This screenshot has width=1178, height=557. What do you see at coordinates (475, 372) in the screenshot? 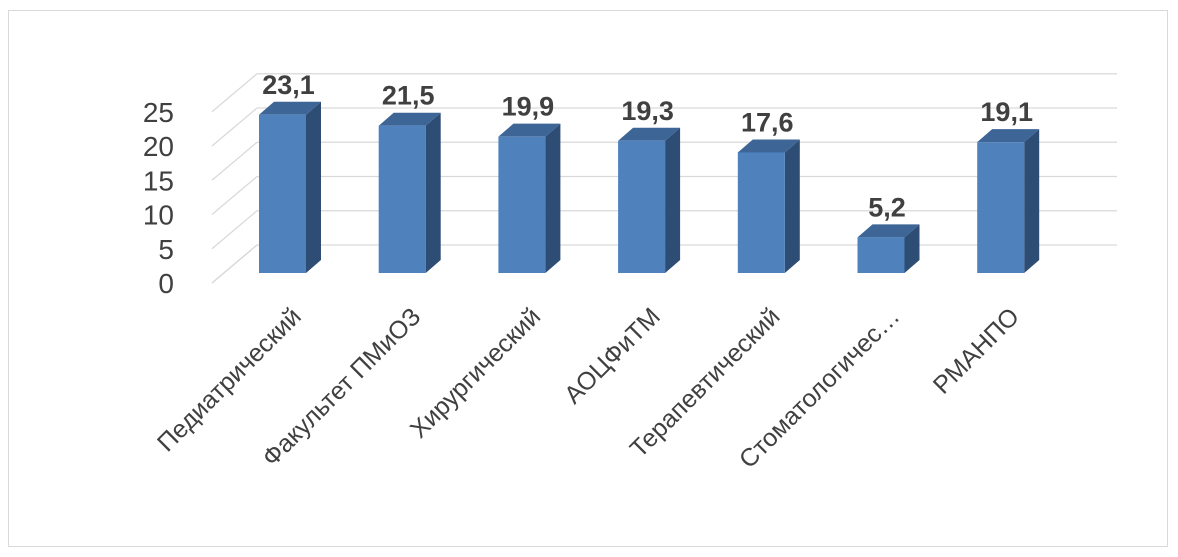
I see `category-label: Хирургический` at bounding box center [475, 372].